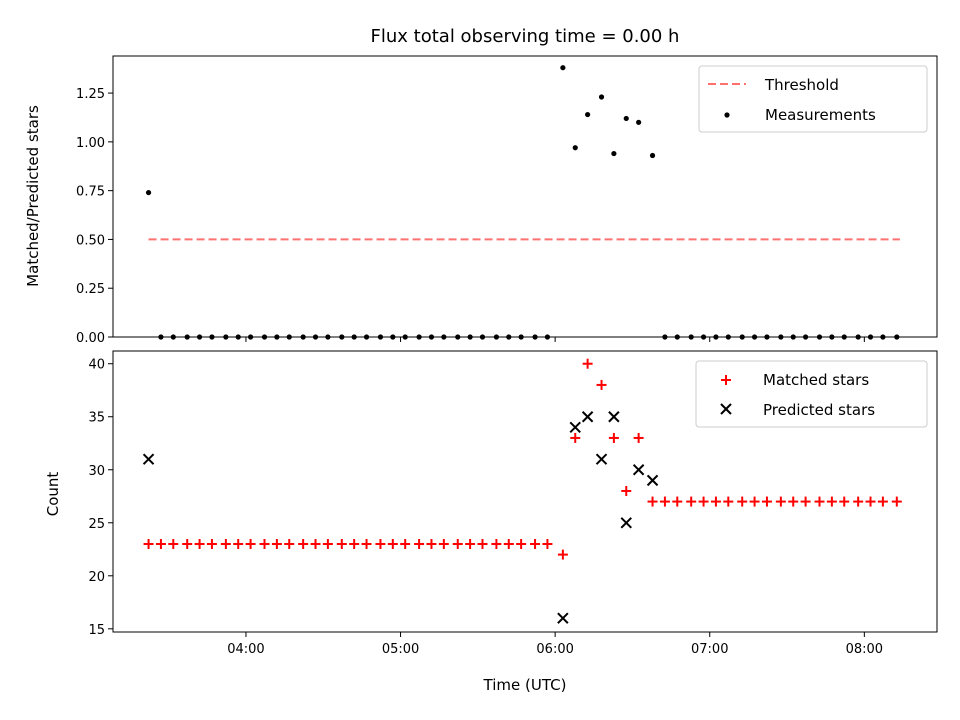  What do you see at coordinates (96, 471) in the screenshot?
I see `bottom-y-tick-label: 30` at bounding box center [96, 471].